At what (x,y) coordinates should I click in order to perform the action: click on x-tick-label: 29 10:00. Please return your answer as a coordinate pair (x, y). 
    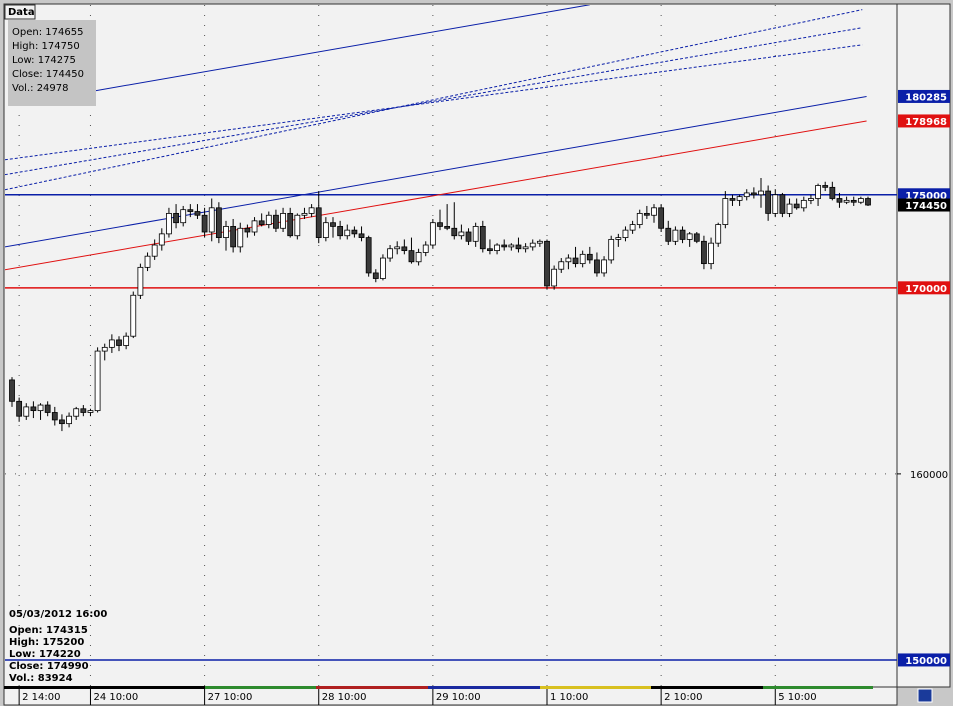
    Looking at the image, I should click on (458, 697).